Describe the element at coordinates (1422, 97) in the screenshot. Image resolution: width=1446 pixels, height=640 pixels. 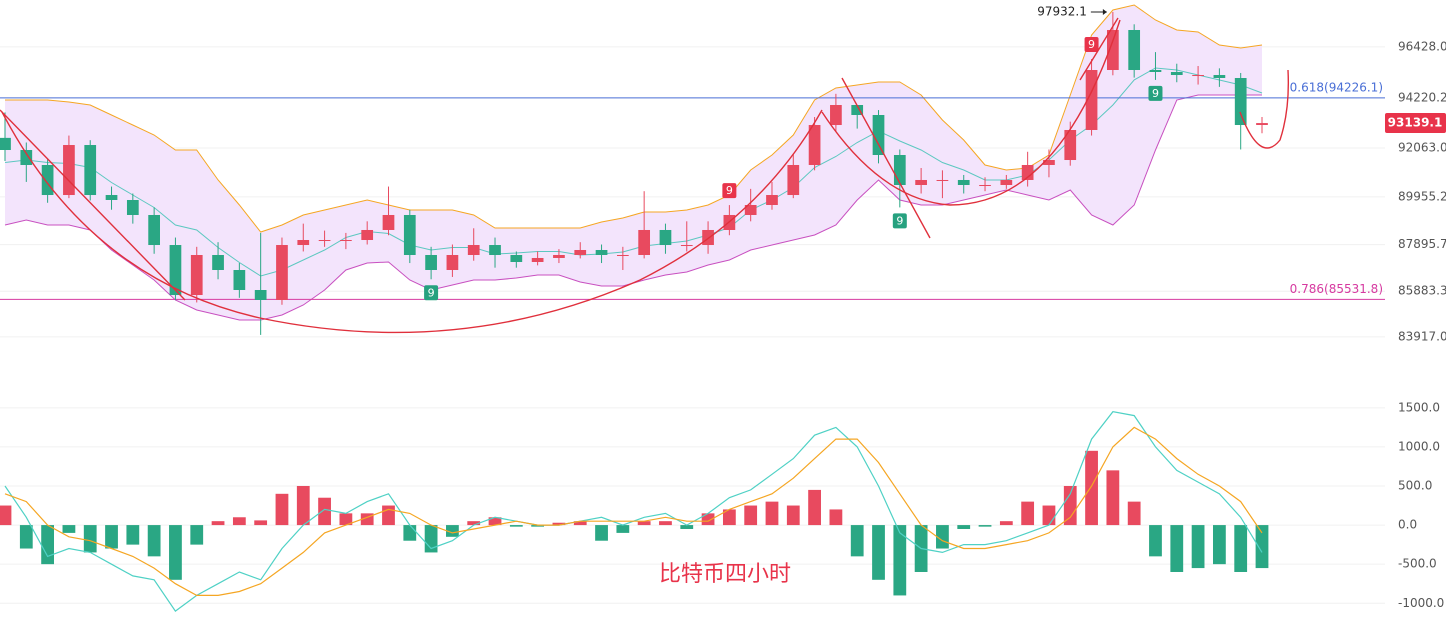
I see `y-tick-label: 94220.2` at that location.